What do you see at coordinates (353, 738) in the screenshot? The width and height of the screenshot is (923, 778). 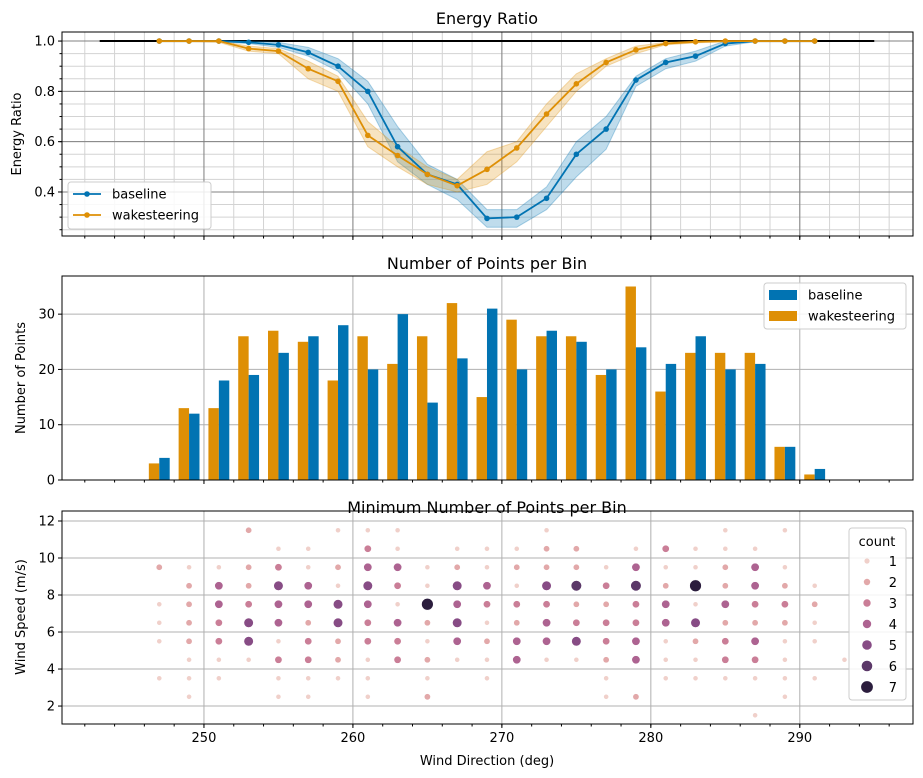 I see `x-tick-label: 260` at bounding box center [353, 738].